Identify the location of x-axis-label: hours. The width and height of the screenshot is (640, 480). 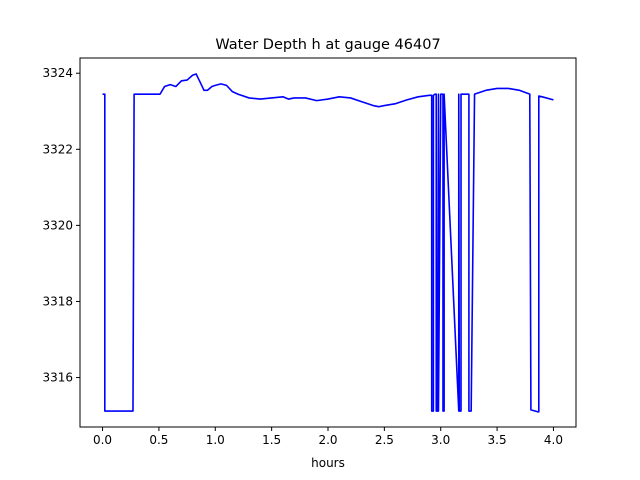
(328, 463).